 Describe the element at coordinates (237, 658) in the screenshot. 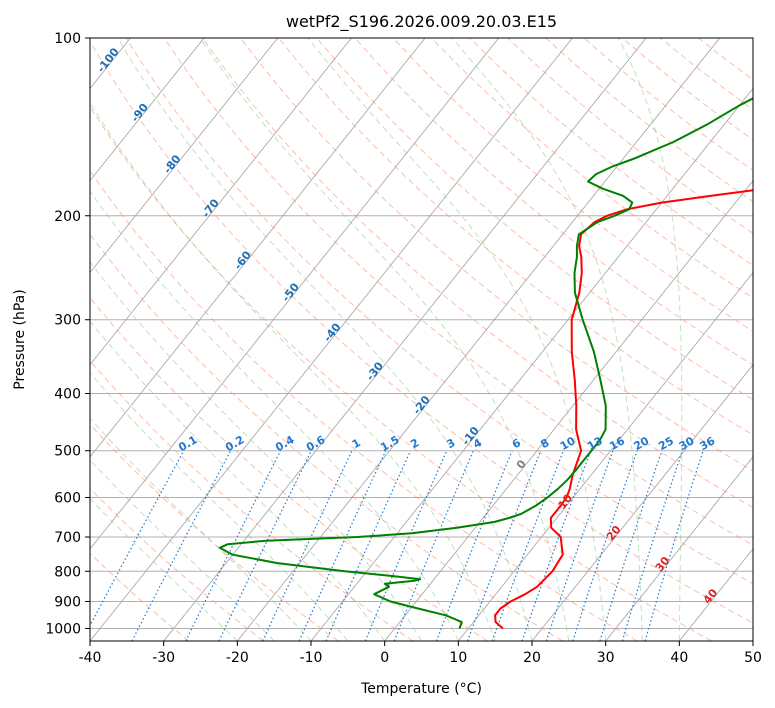

I see `x-tick-label: -20` at that location.